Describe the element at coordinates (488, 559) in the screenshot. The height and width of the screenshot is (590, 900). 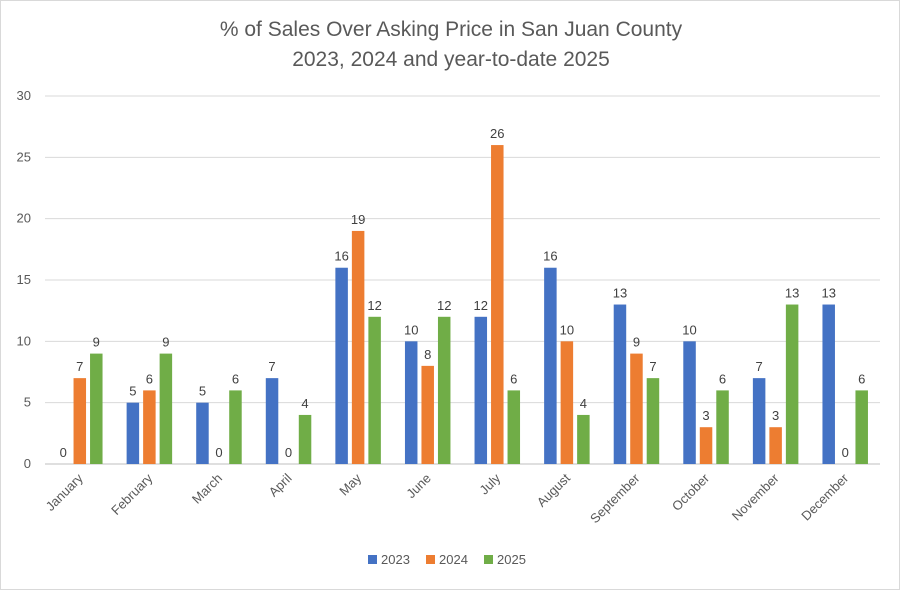
I see `legend-swatch-2025` at that location.